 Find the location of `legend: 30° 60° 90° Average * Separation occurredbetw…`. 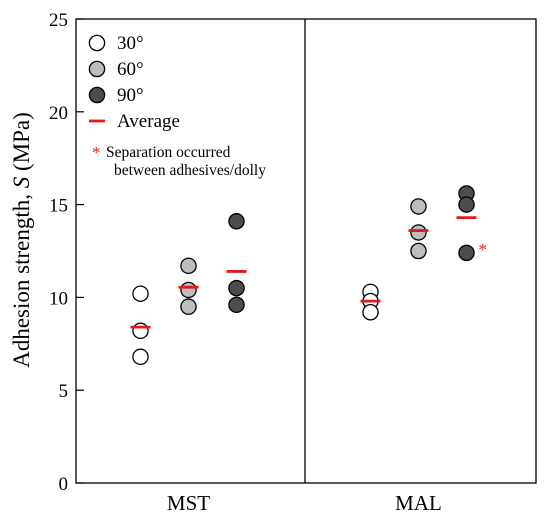

legend: 30° 60° 90° Average * Separation occurredbetw… is located at coordinates (177, 106).